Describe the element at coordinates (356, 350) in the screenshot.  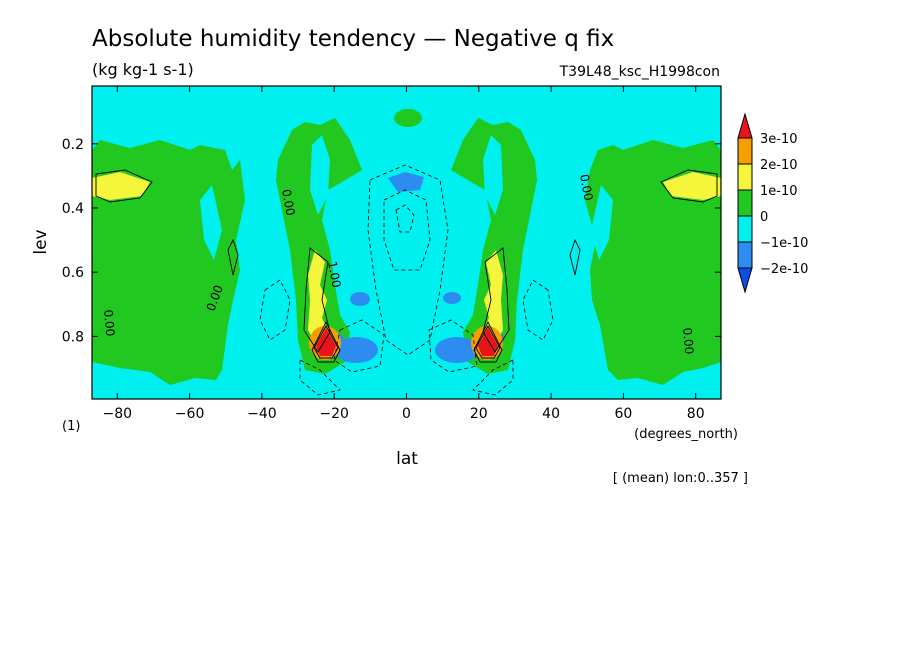
I see `blue-cell-left-low` at that location.